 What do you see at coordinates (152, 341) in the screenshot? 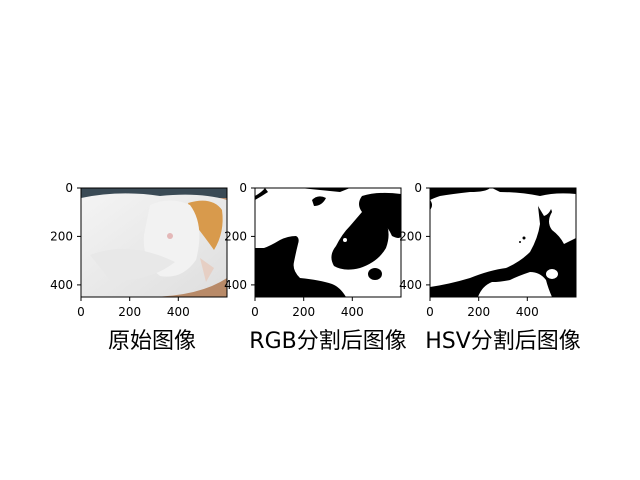
I see `panel-title-original: 原始图像` at bounding box center [152, 341].